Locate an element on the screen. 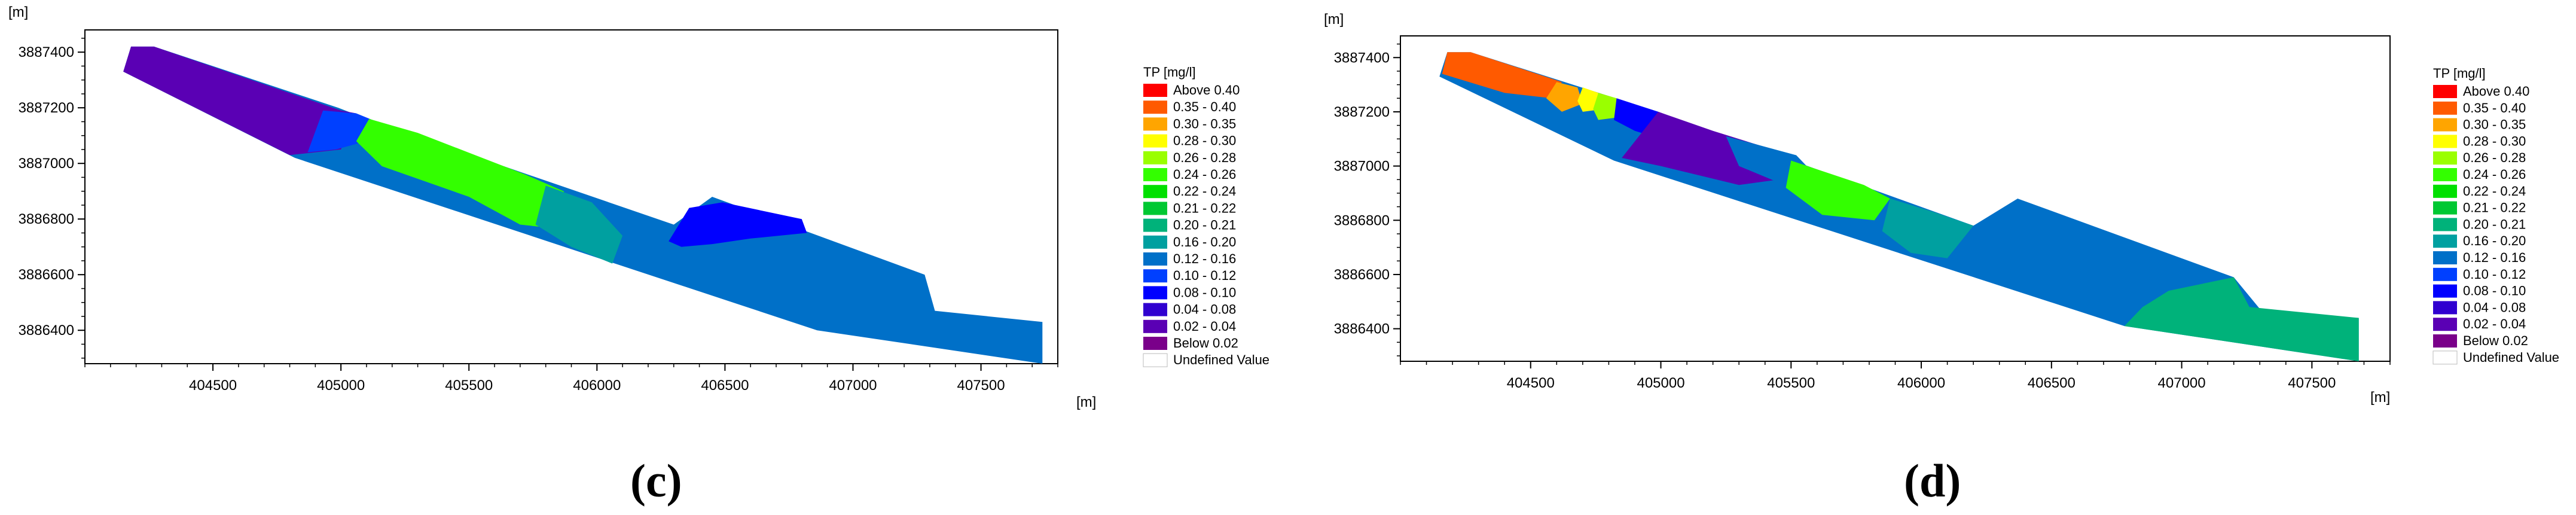  y-tick-label: 3886600 is located at coordinates (1362, 275).